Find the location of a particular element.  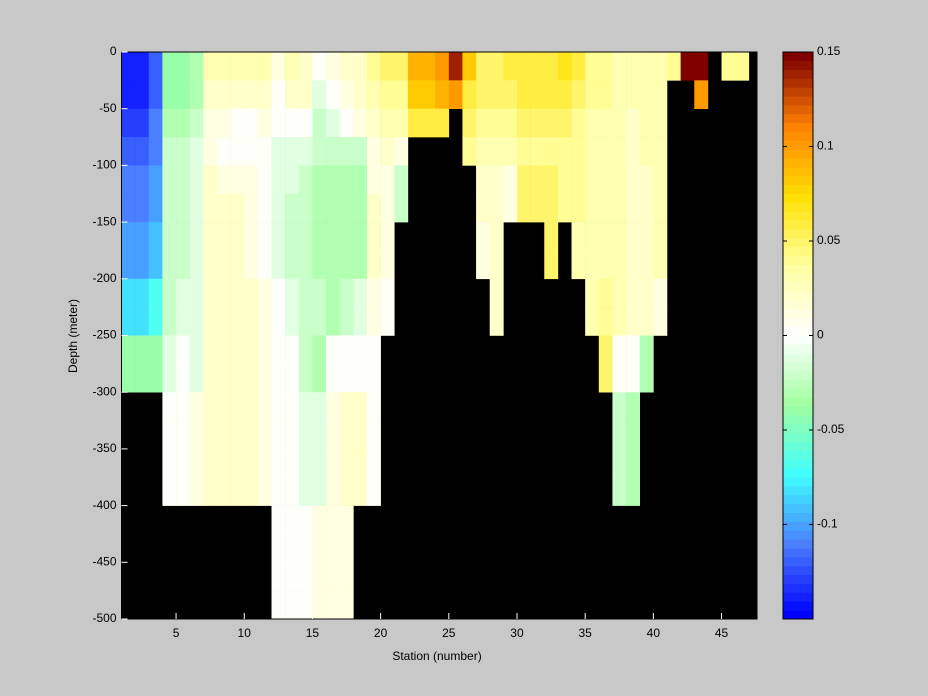

x-tick-label: 10 is located at coordinates (245, 633).